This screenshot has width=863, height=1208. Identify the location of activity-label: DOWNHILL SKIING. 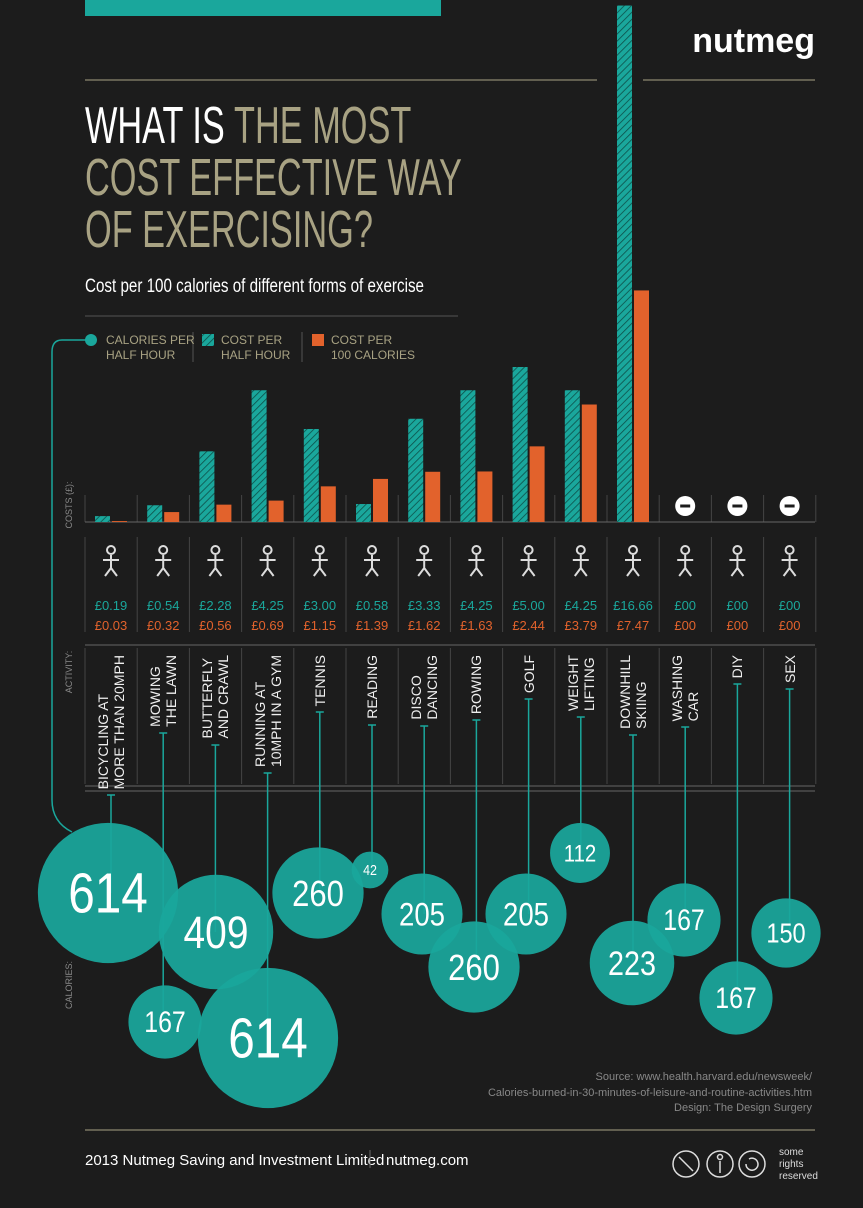
(633, 692).